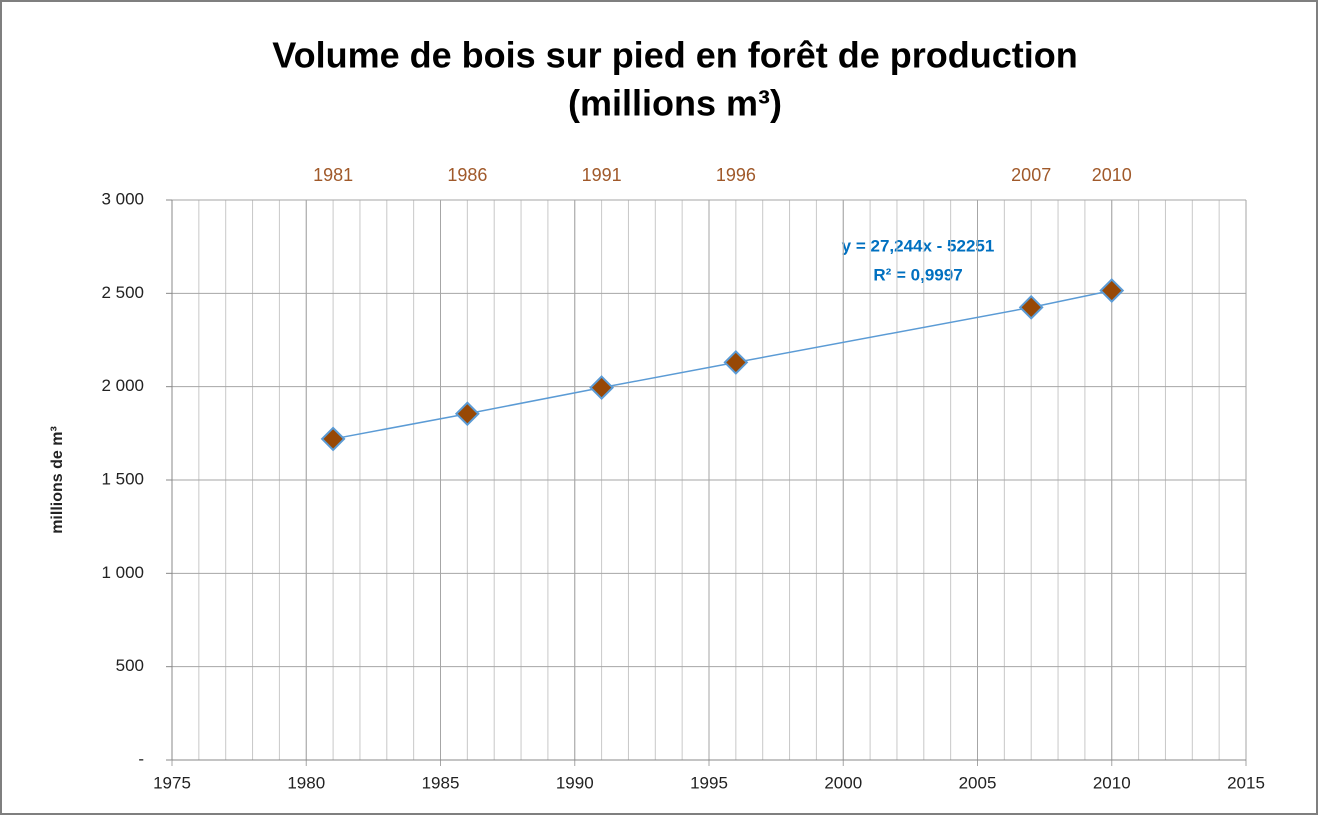  I want to click on y-tick-label: -, so click(141, 758).